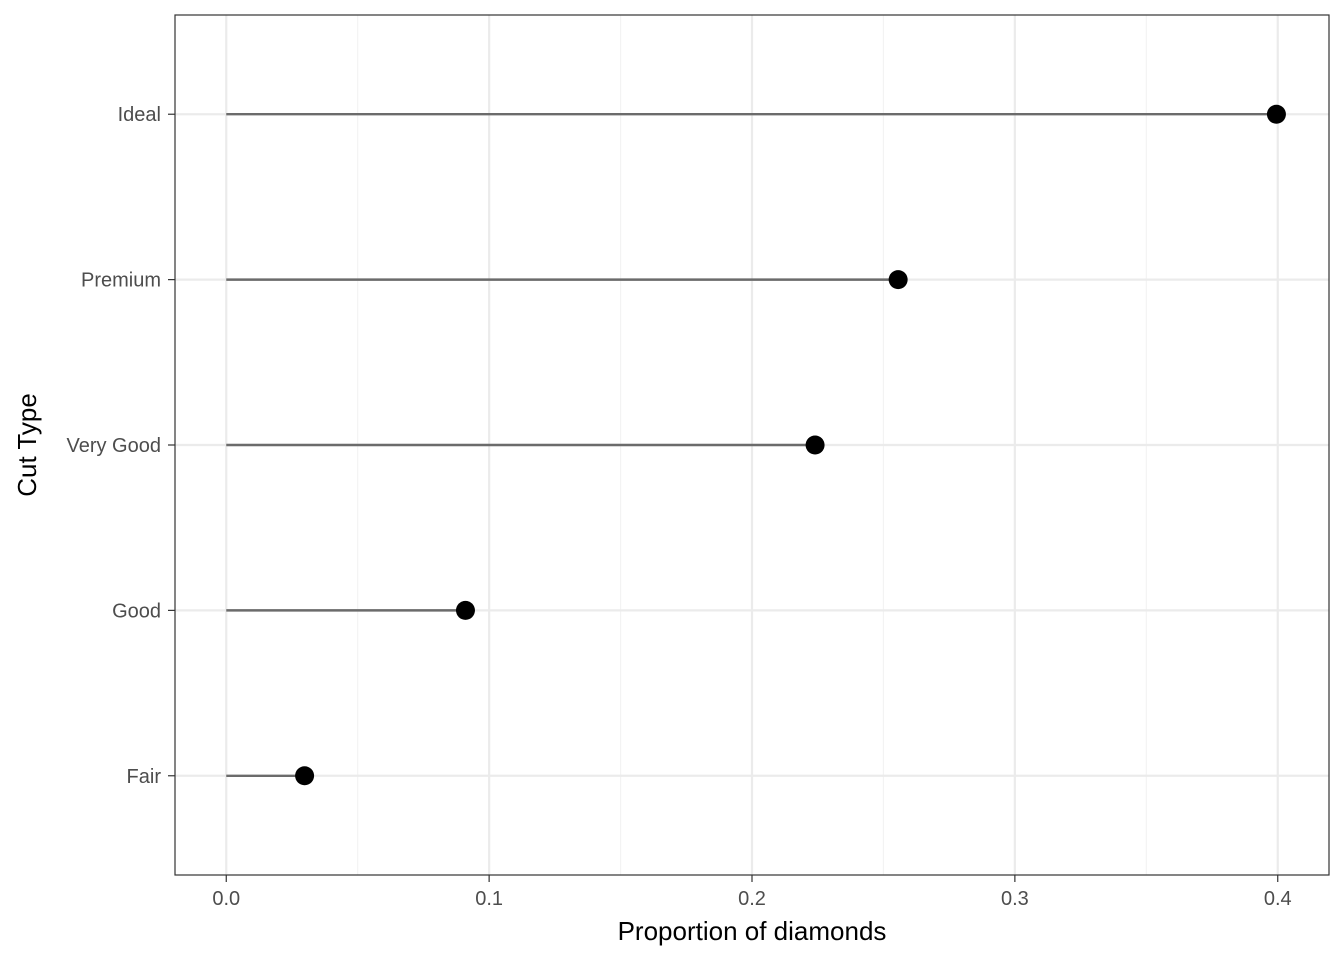  What do you see at coordinates (1278, 899) in the screenshot?
I see `x-tick-label: 0.4` at bounding box center [1278, 899].